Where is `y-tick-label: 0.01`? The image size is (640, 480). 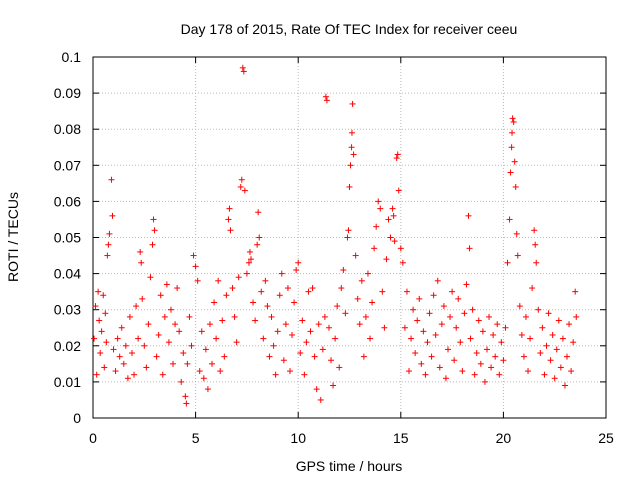
y-tick-label: 0.01 is located at coordinates (67, 382).